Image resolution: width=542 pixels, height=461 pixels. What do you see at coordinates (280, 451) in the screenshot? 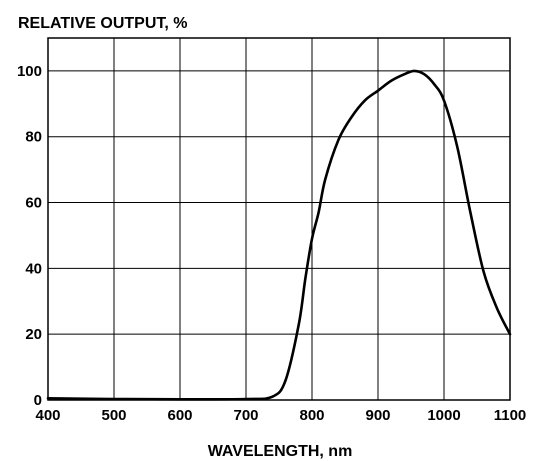
I see `x-axis-label: WAVELENGTH, nm` at bounding box center [280, 451].